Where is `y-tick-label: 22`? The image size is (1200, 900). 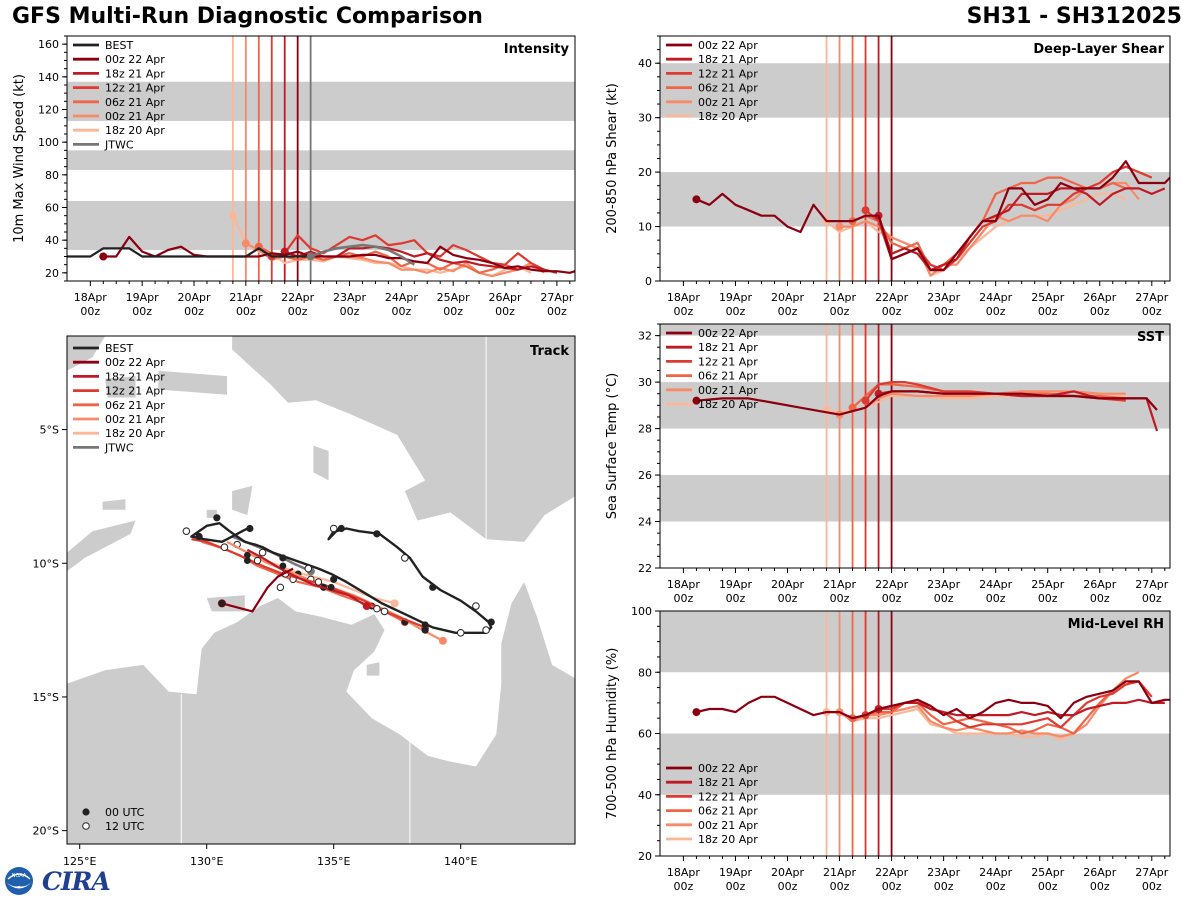
y-tick-label: 22 is located at coordinates (645, 568).